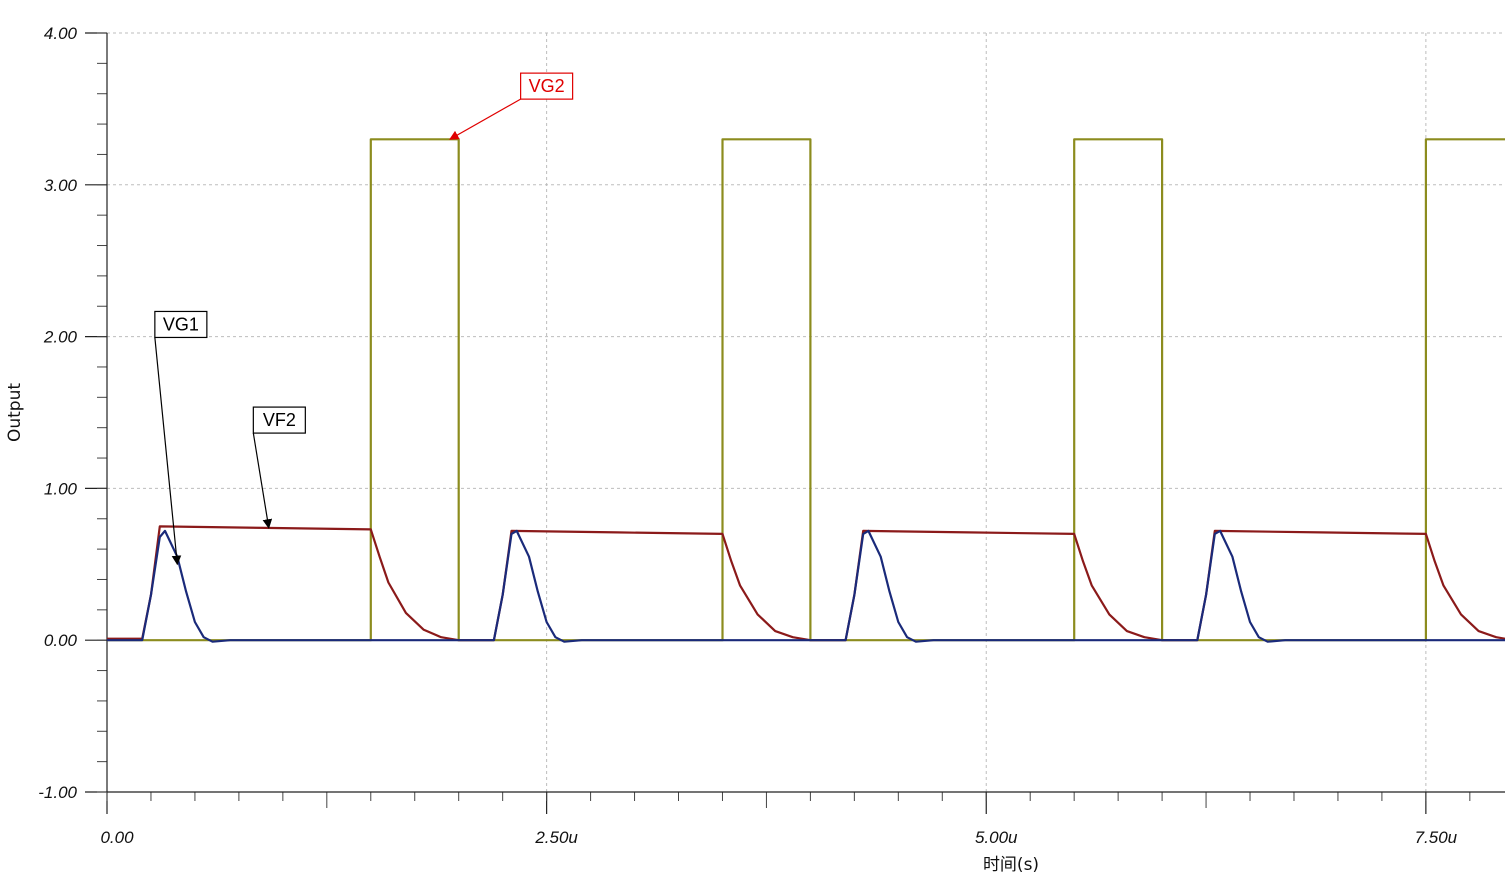 This screenshot has height=888, width=1505. I want to click on y-tick-label: 2.00, so click(60, 337).